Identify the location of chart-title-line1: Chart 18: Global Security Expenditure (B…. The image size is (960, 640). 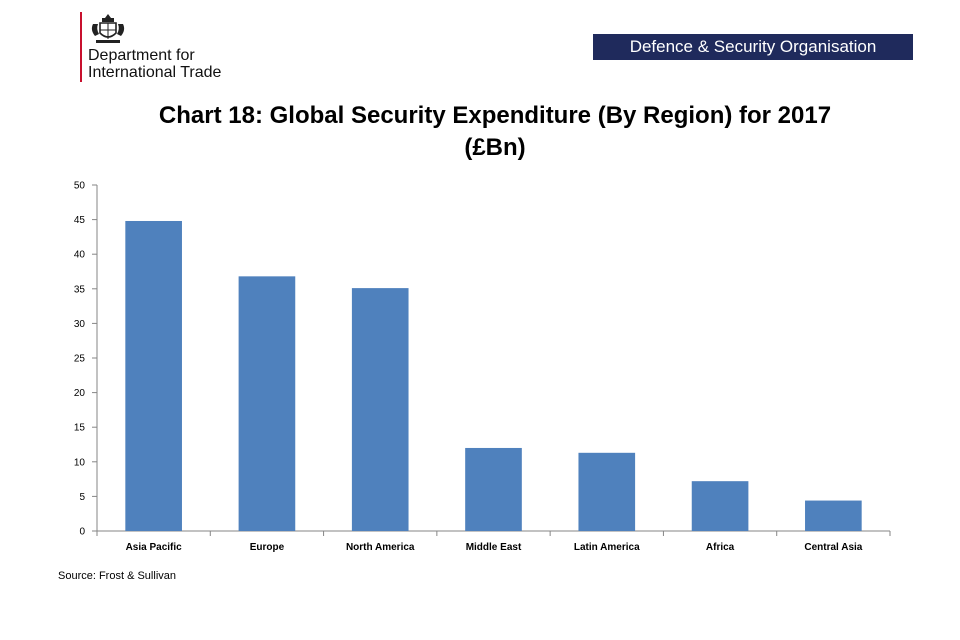
(495, 115).